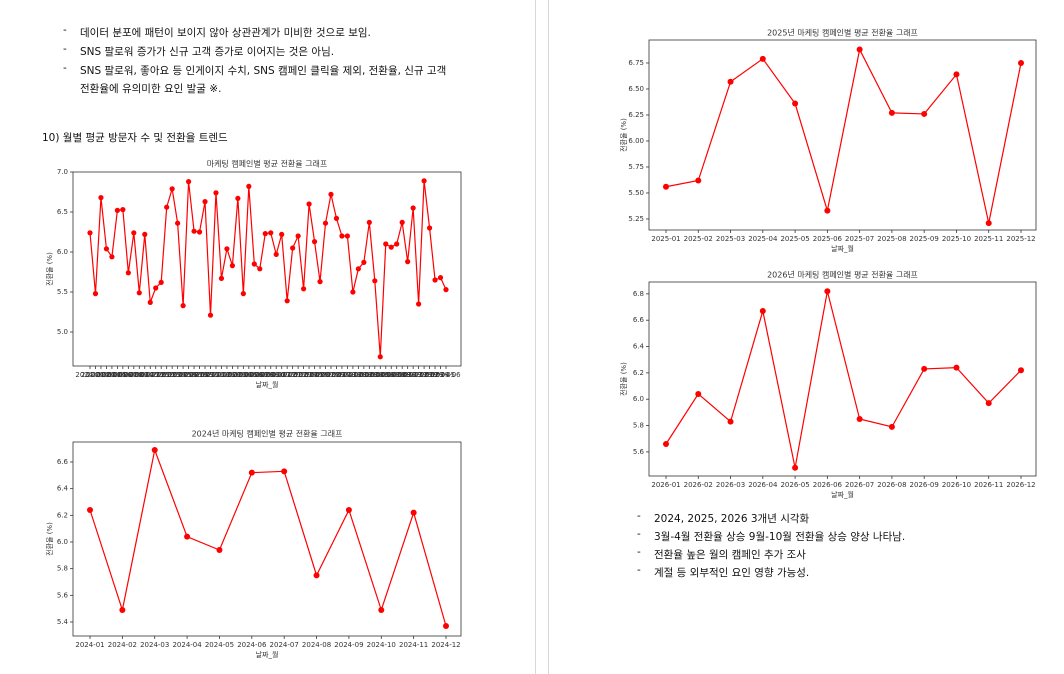  Describe the element at coordinates (95, 375) in the screenshot. I see `x-tick-label: 2024-02` at that location.